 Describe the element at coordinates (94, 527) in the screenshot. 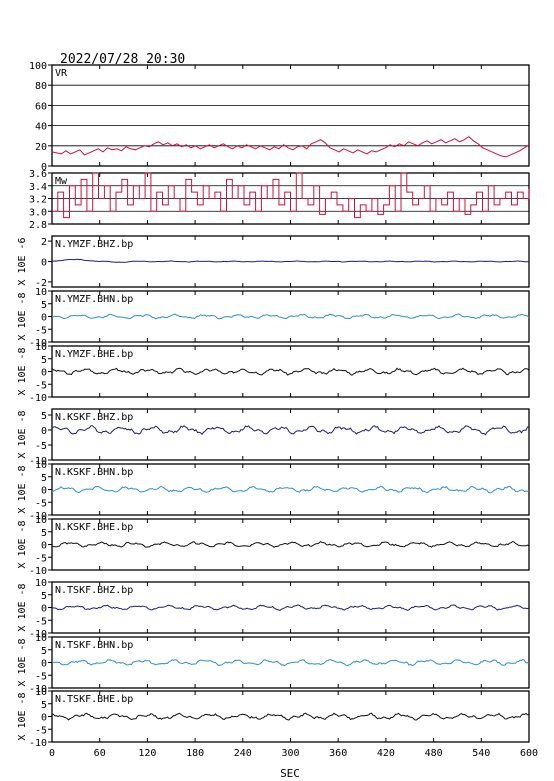

I see `trace-label: N.KSKF.BHE.bp` at that location.